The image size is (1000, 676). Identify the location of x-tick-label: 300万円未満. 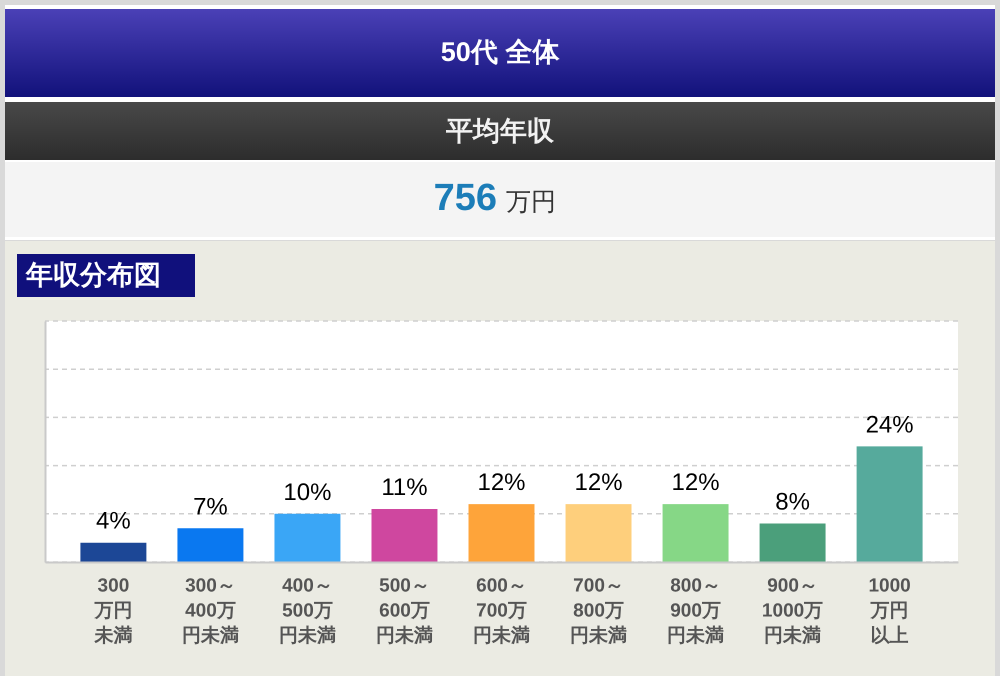
(112, 611).